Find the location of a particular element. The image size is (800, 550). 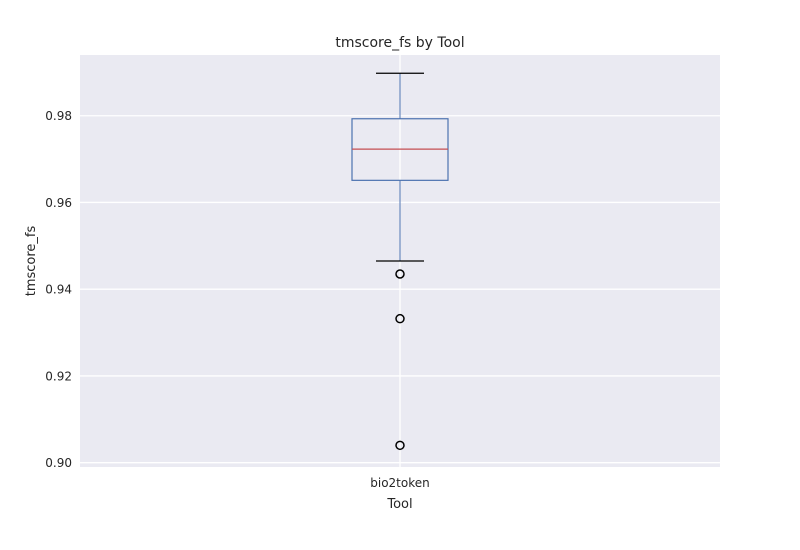

x-ticks: bio2token is located at coordinates (399, 483).